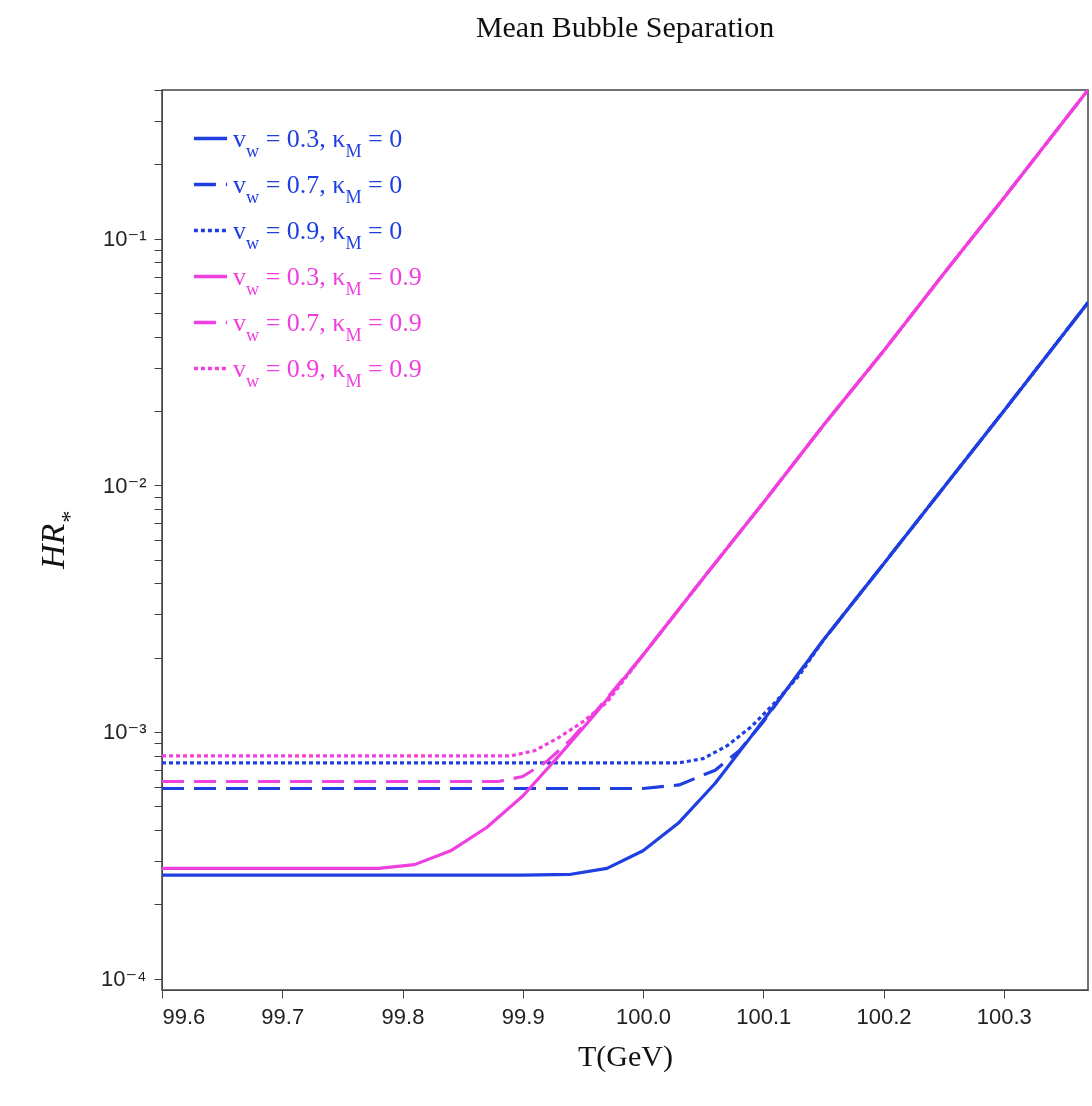 The width and height of the screenshot is (1092, 1106). I want to click on y-tick-label: 10⁻³, so click(125, 732).